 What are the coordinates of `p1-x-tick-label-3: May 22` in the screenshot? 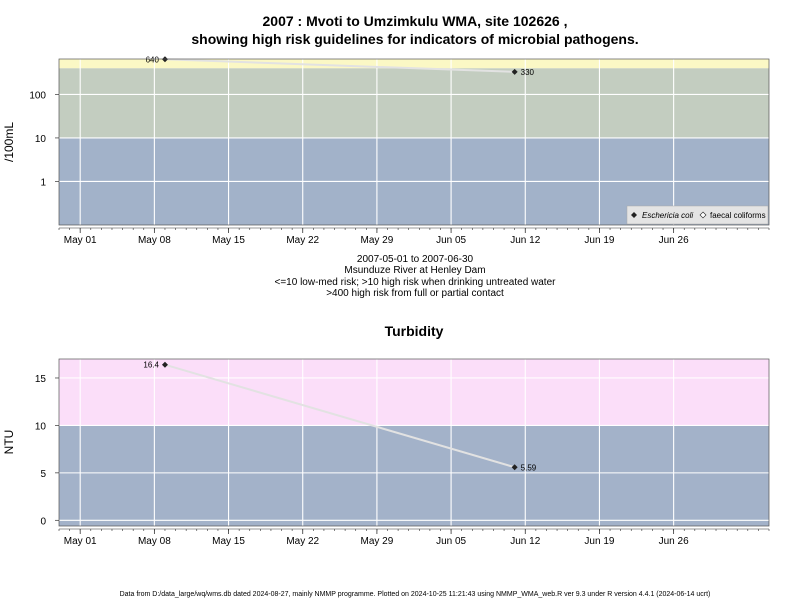 It's located at (302, 240).